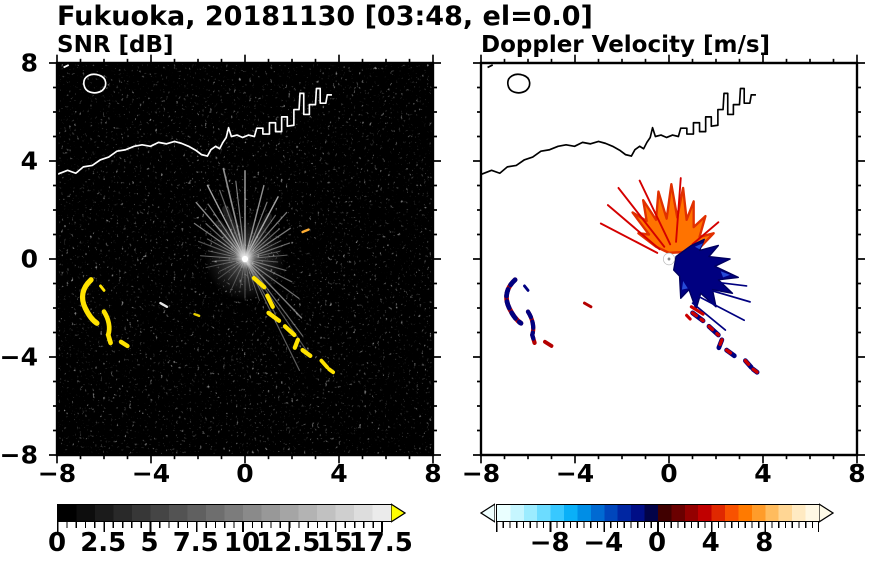 This screenshot has width=870, height=570. What do you see at coordinates (195, 543) in the screenshot?
I see `cb-tick-label: 7.5` at bounding box center [195, 543].